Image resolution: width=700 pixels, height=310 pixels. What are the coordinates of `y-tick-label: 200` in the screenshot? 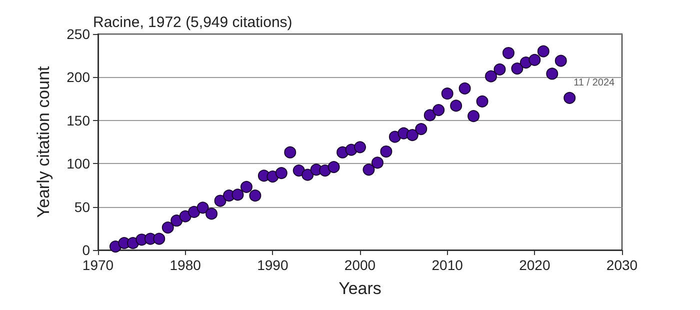 It's located at (78, 77).